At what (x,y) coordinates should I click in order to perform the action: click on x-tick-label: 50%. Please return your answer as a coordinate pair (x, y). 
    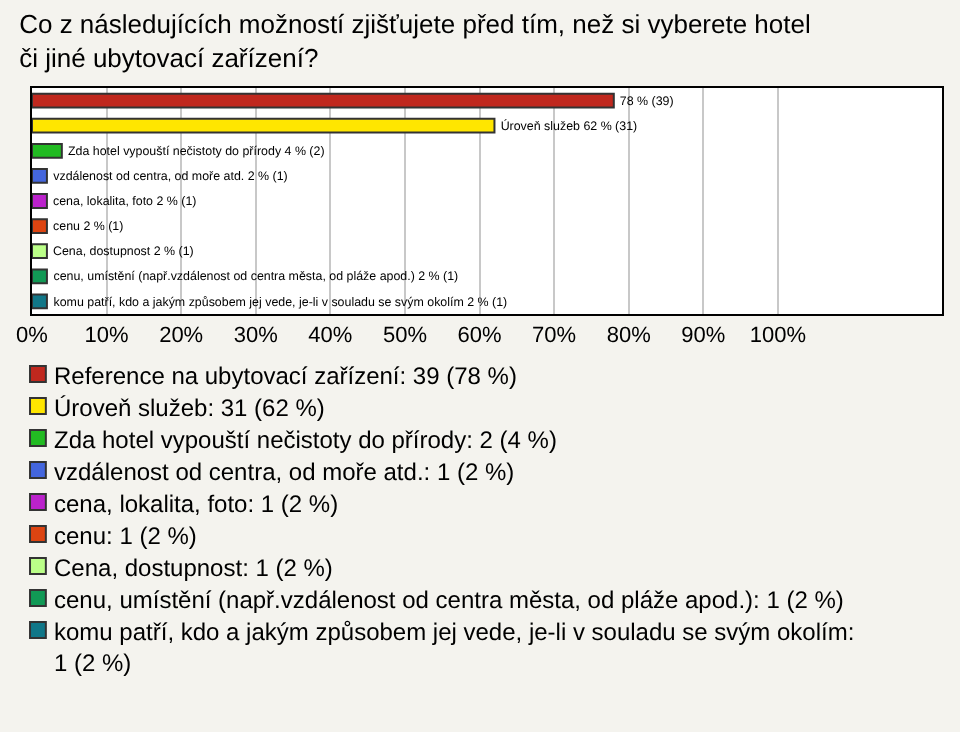
    Looking at the image, I should click on (405, 336).